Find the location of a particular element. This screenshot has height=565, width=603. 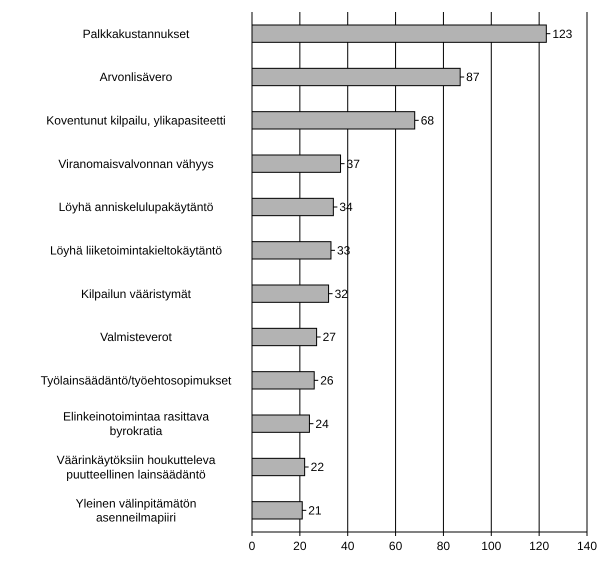

y-tick-label: Elinkeinotoimintaa rasittava byrokratia is located at coordinates (136, 424).